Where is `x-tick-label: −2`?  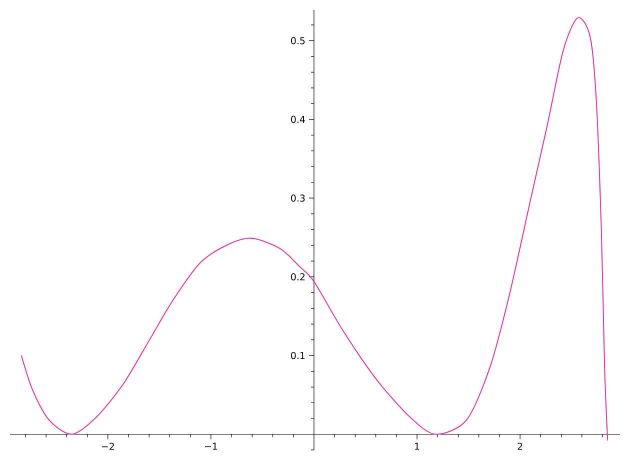 x-tick-label: −2 is located at coordinates (108, 446).